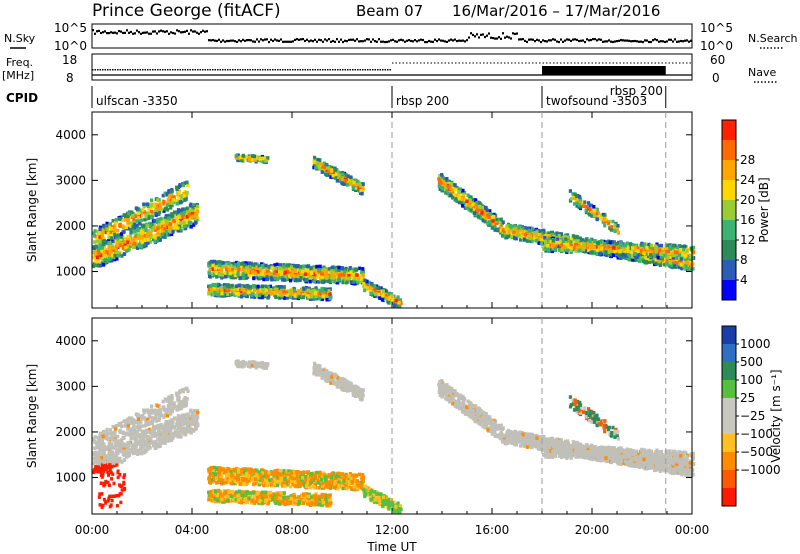  Describe the element at coordinates (729, 270) in the screenshot. I see `colorbar-swatch` at that location.